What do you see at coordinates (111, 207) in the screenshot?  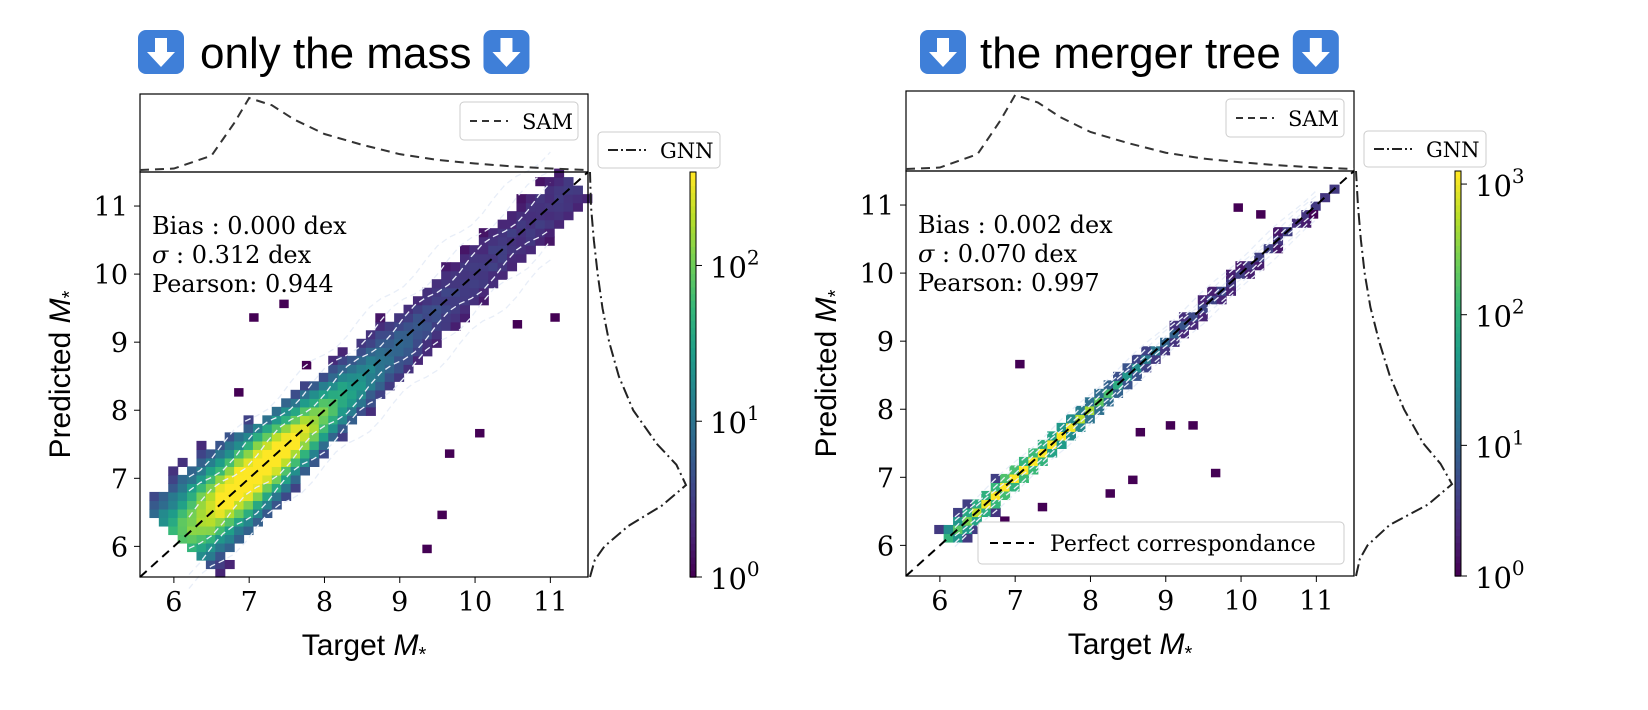 I see `y-tick-label: 11` at bounding box center [111, 207].